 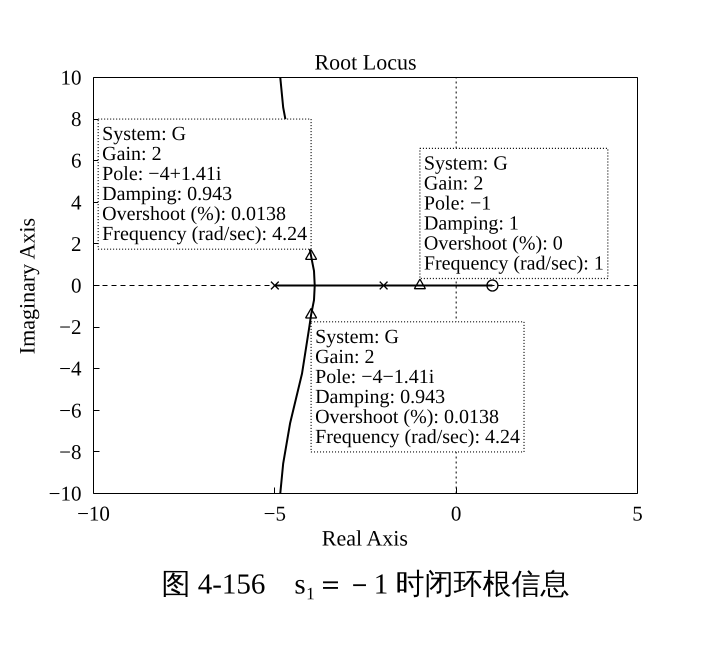 What do you see at coordinates (637, 514) in the screenshot?
I see `x-tick-label: 5` at bounding box center [637, 514].